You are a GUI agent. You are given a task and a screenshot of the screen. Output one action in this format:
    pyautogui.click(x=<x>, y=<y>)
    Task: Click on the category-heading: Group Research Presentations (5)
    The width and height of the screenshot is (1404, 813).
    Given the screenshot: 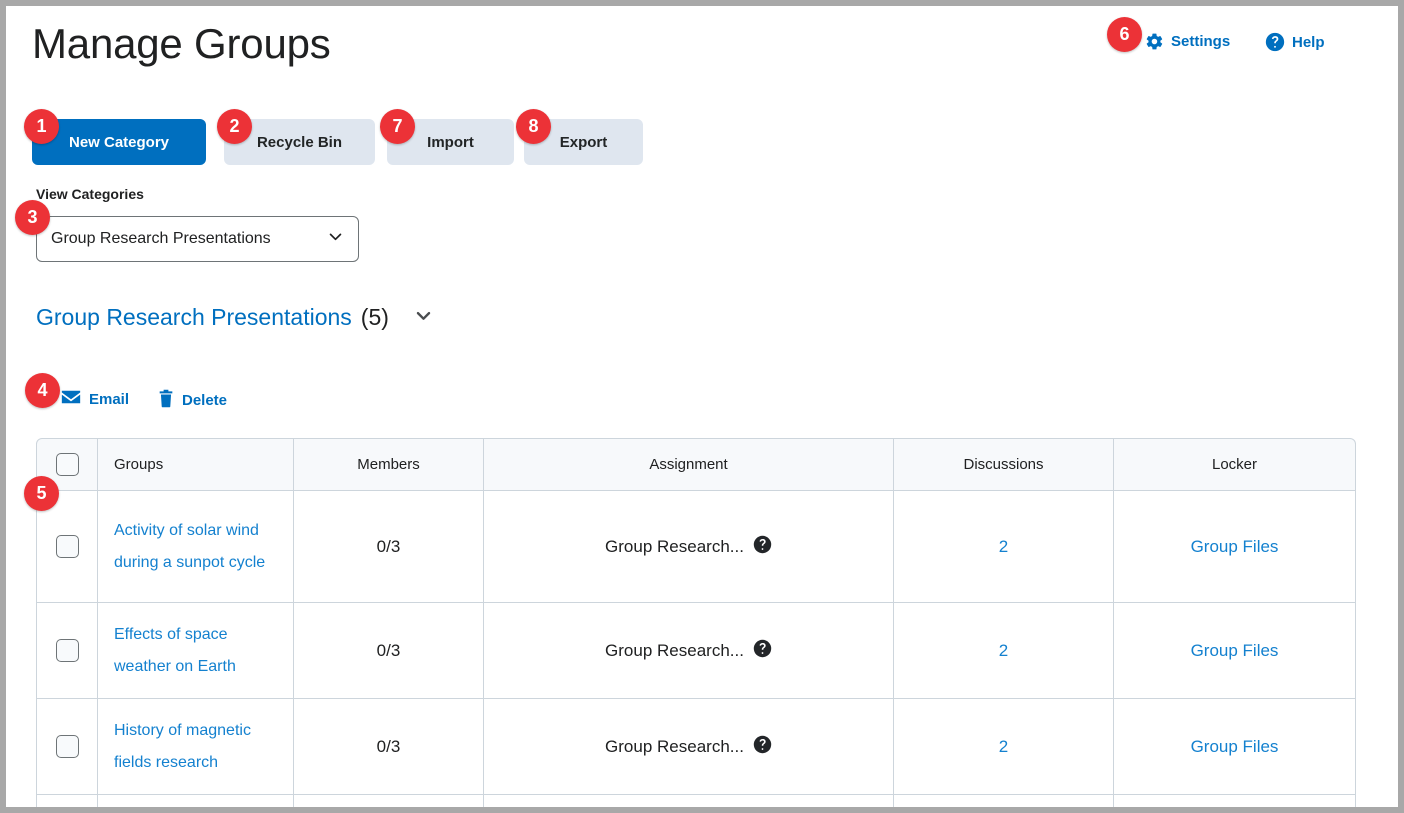 What is the action you would take?
    pyautogui.click(x=234, y=317)
    